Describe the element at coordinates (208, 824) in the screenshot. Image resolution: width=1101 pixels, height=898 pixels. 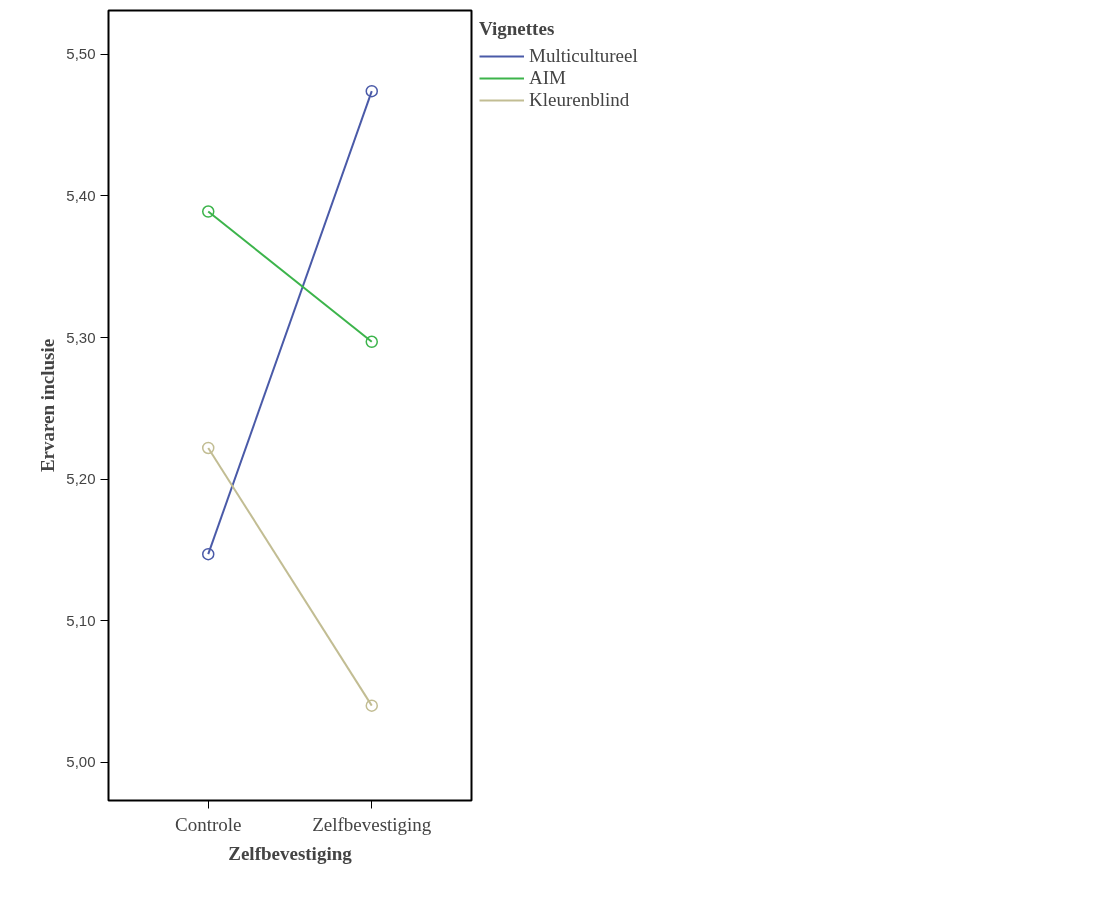
I see `x-tick-label: Controle` at that location.